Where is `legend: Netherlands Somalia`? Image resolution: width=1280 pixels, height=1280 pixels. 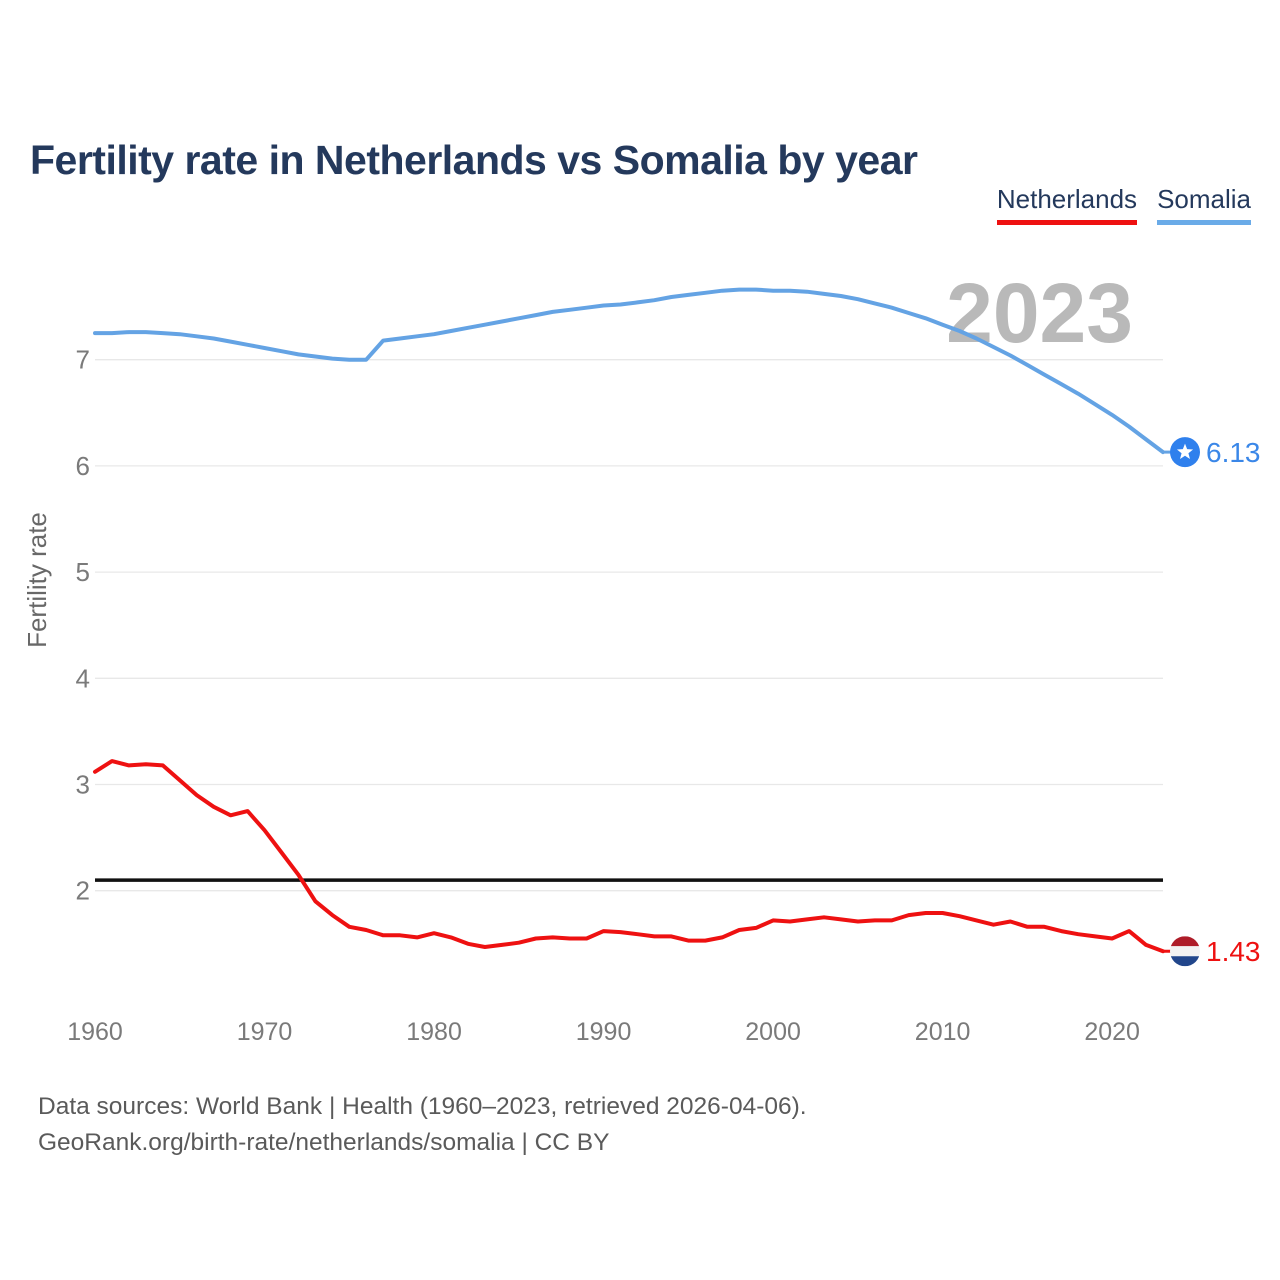 legend: Netherlands Somalia is located at coordinates (1123, 204).